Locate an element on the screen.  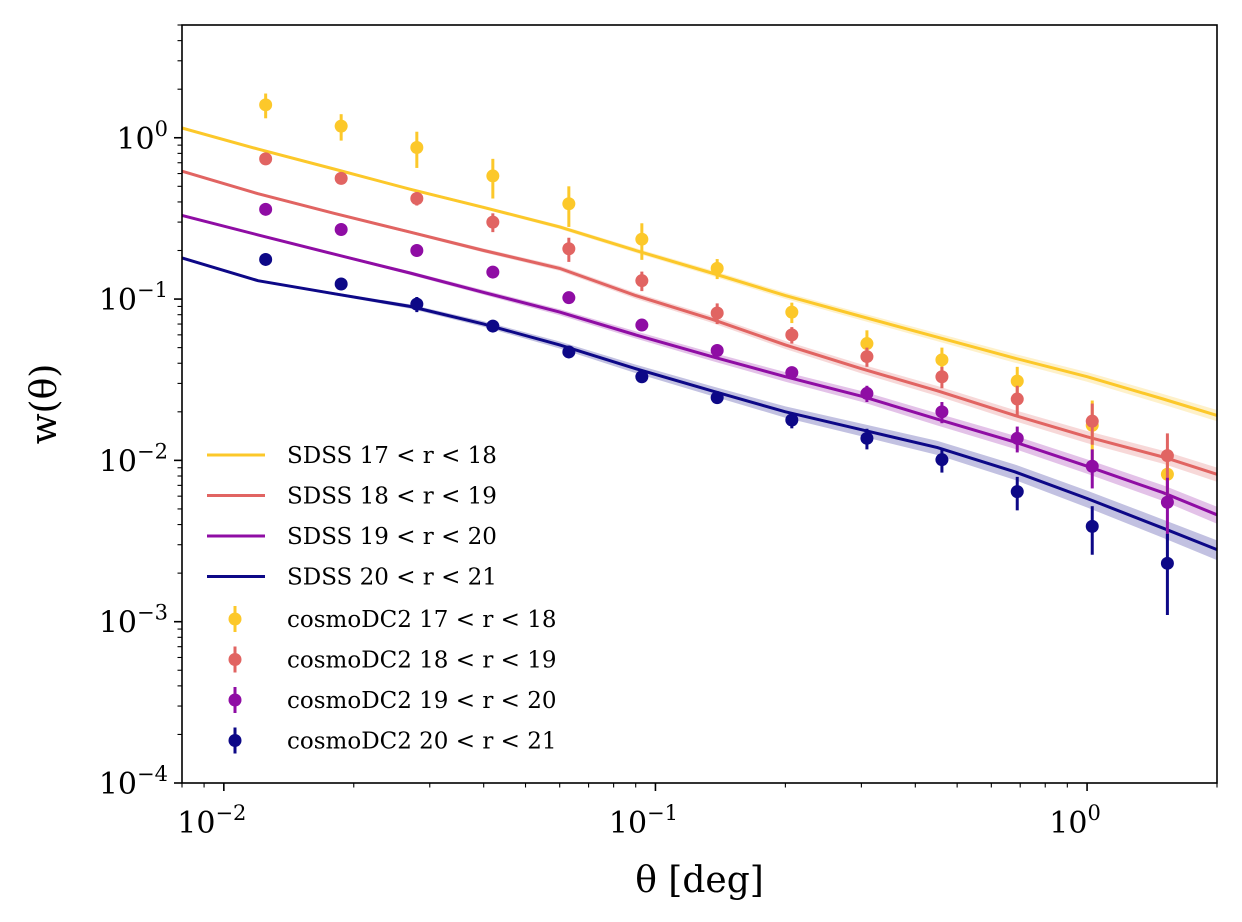
x-tick-label: 10⁰ is located at coordinates (1075, 821).